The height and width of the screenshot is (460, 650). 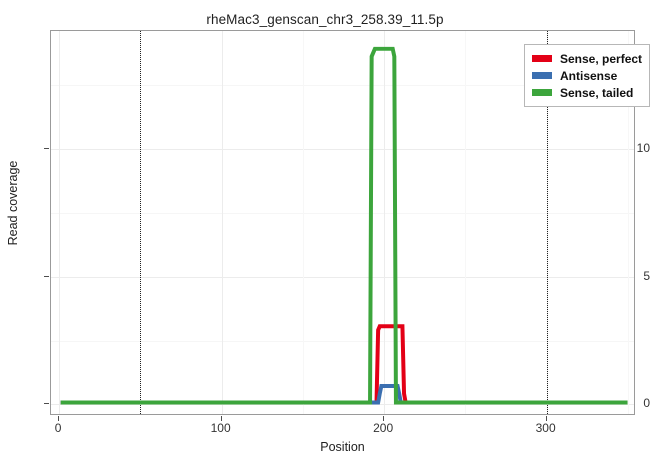 What do you see at coordinates (383, 428) in the screenshot?
I see `x-tick-label: 200` at bounding box center [383, 428].